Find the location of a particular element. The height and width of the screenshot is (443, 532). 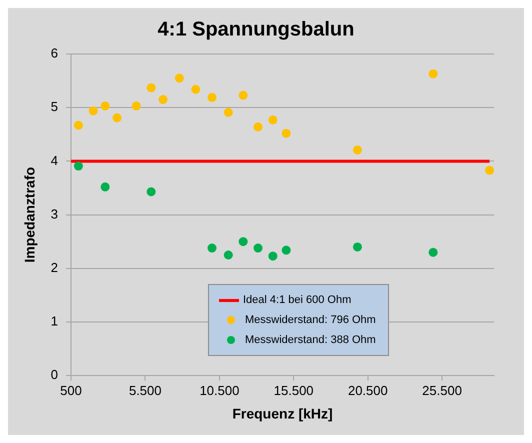

x-tick-label: 20.500 is located at coordinates (368, 390).